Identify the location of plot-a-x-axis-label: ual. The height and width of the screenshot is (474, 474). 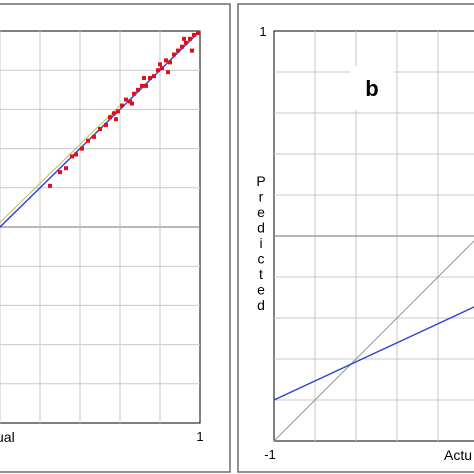
(7, 437).